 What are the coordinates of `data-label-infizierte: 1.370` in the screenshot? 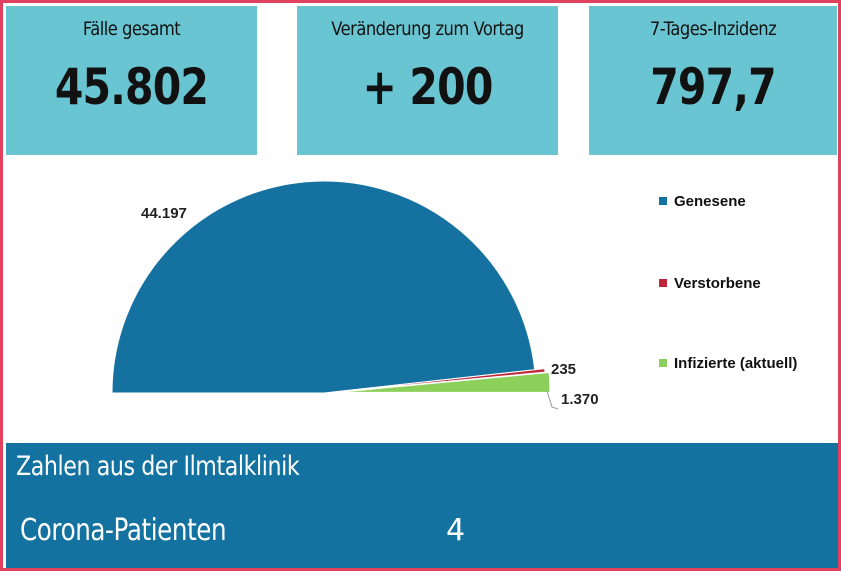 It's located at (580, 399).